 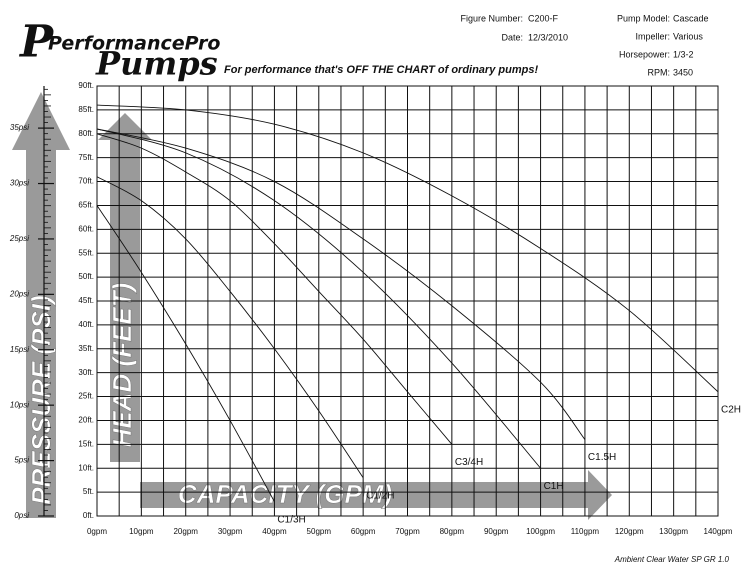 I want to click on field-value: 12/3/2010, so click(x=548, y=37).